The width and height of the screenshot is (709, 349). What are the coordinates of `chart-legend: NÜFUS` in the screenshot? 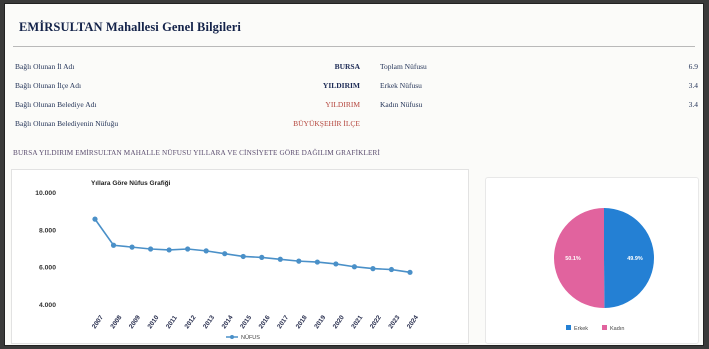 It's located at (243, 337).